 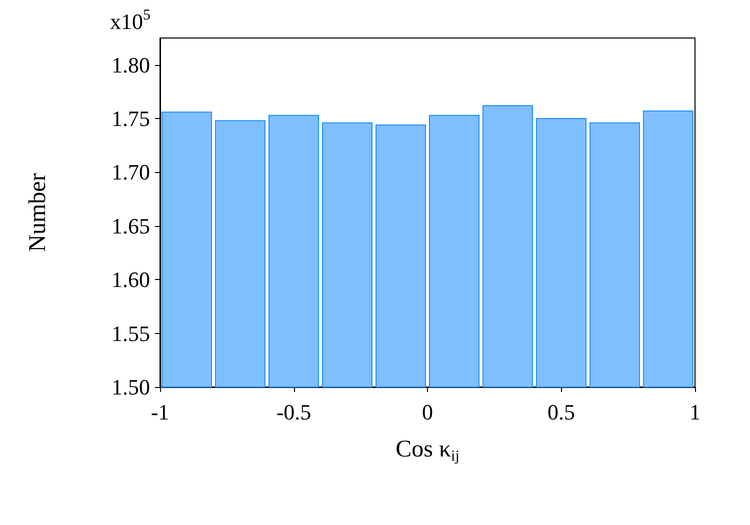 What do you see at coordinates (38, 212) in the screenshot?
I see `y-axis-title: Number` at bounding box center [38, 212].